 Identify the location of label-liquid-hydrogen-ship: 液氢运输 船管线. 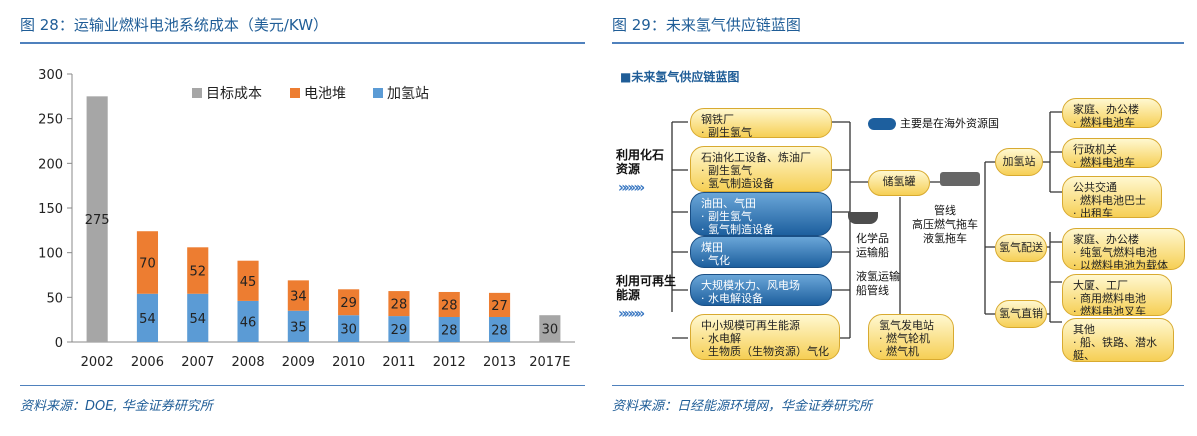
(878, 283).